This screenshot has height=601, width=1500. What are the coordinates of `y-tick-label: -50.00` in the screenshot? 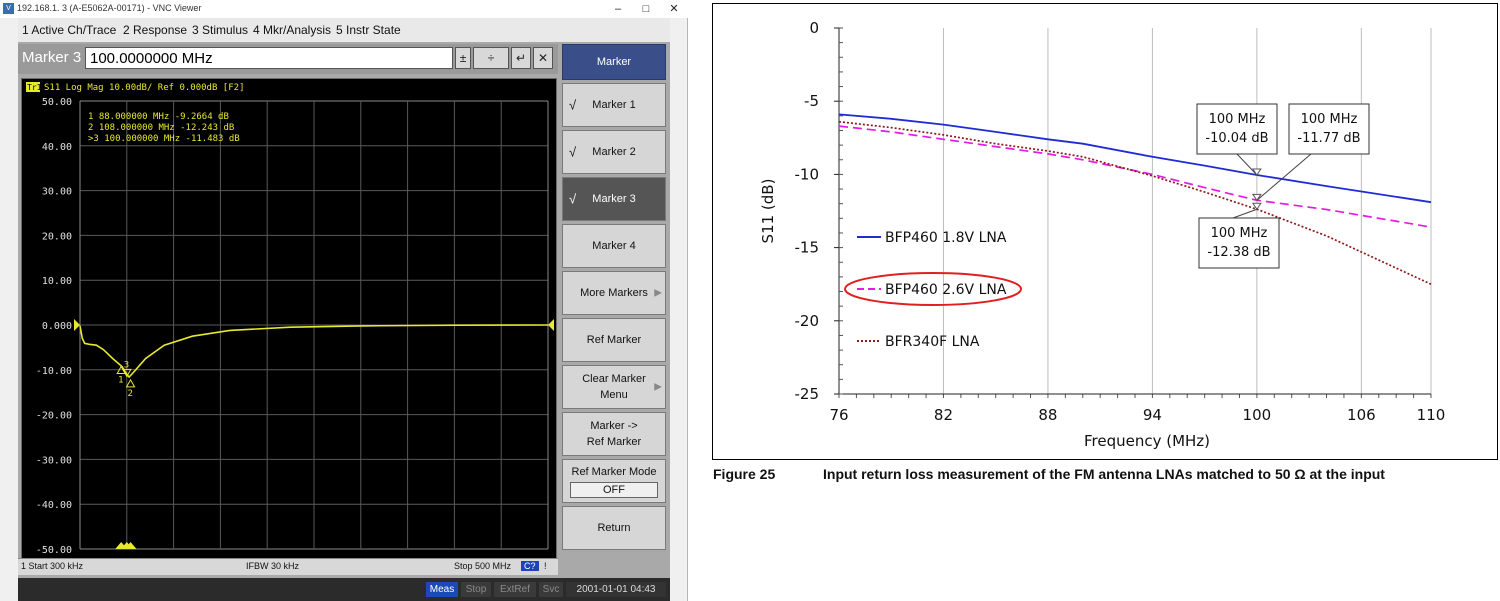 It's located at (54, 550).